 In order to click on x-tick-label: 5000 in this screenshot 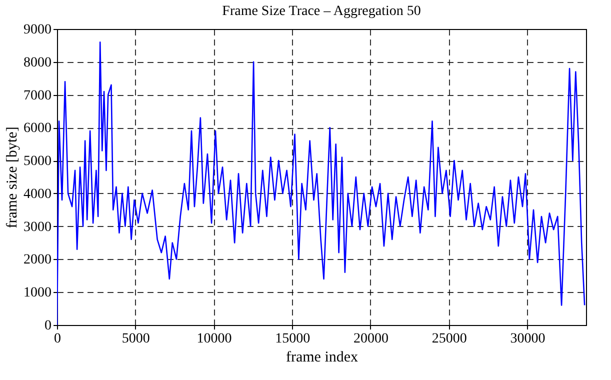, I will do `click(136, 339)`.